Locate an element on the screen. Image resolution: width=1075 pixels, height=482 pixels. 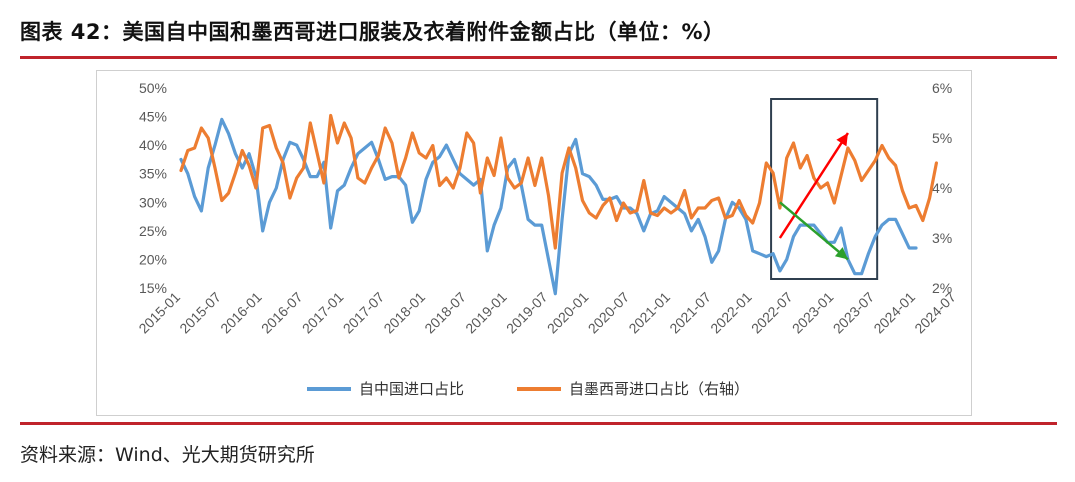
y-right-tick-label: 3% is located at coordinates (942, 238).